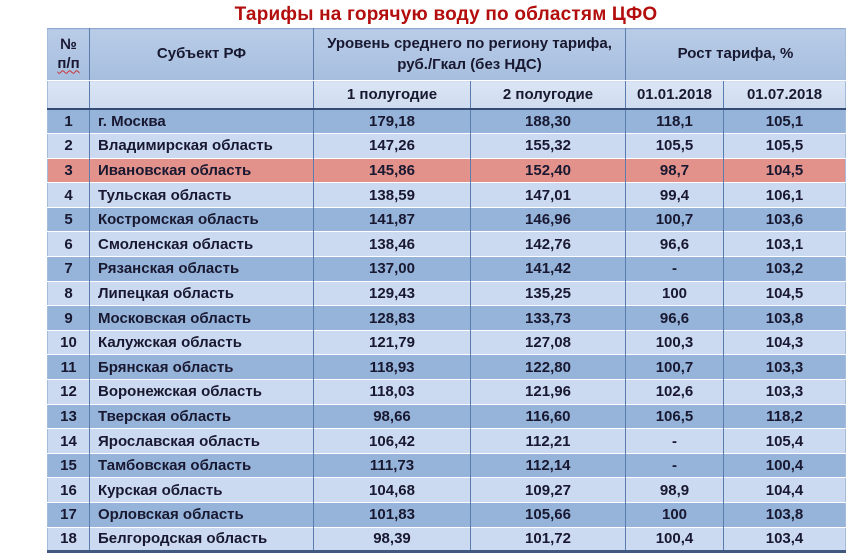 This screenshot has width=850, height=553. What do you see at coordinates (674, 392) in the screenshot?
I see `cell-growth-jan: 102,6` at bounding box center [674, 392].